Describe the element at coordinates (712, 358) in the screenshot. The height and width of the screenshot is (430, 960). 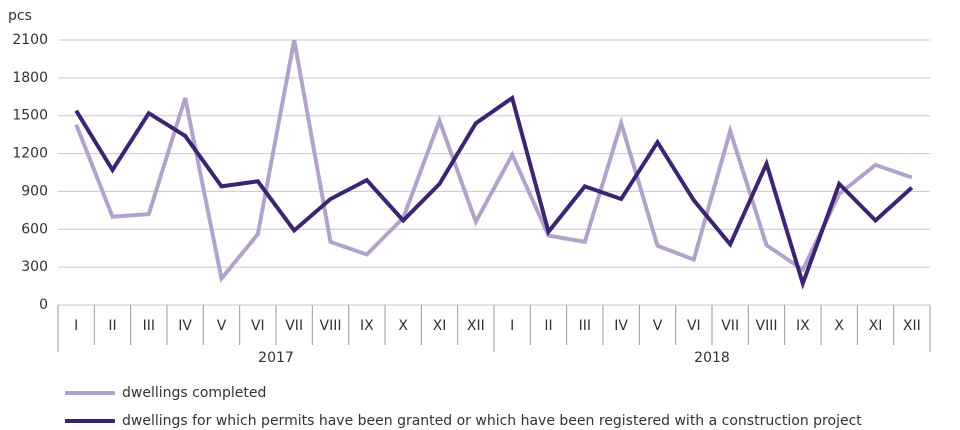
I see `x-group-label: 2018` at that location.